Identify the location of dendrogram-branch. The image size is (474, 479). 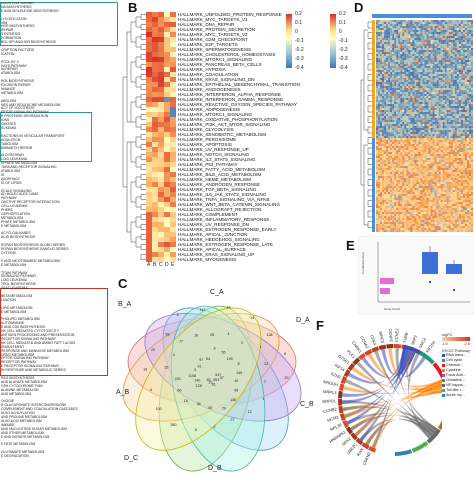
(138, 42).